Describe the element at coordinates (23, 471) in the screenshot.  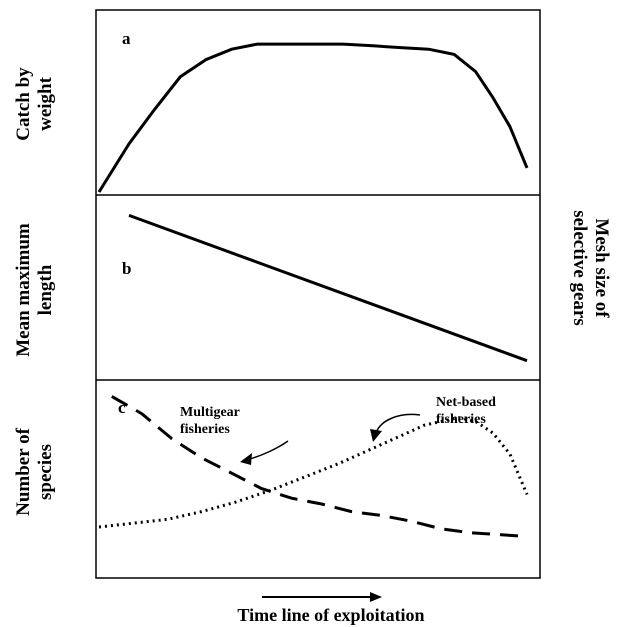
I see `ylab-c-line: Number of` at that location.